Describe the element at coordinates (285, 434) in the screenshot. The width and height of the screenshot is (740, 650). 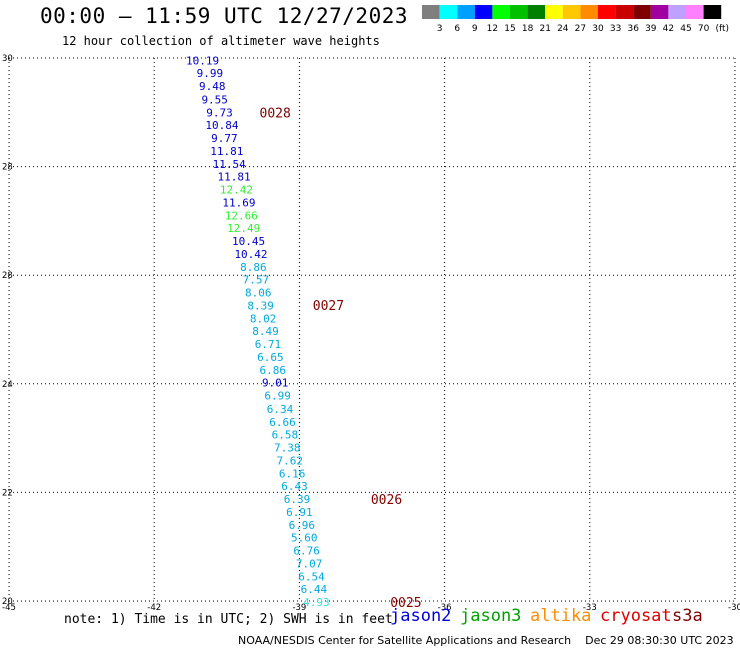
I see `swh-value: 6.58` at that location.